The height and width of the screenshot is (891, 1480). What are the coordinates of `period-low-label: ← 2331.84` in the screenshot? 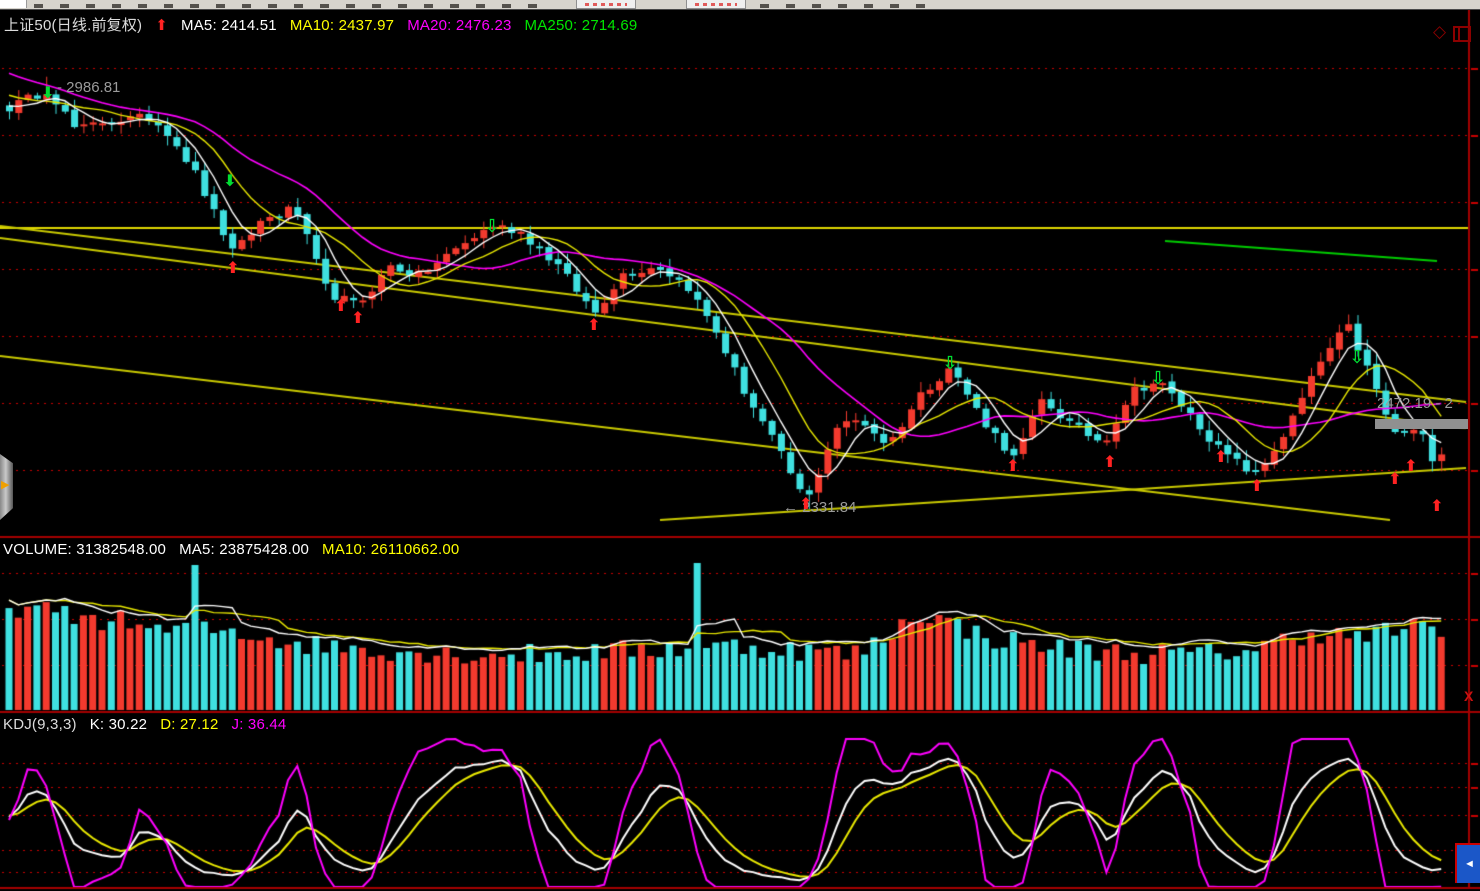 It's located at (820, 507).